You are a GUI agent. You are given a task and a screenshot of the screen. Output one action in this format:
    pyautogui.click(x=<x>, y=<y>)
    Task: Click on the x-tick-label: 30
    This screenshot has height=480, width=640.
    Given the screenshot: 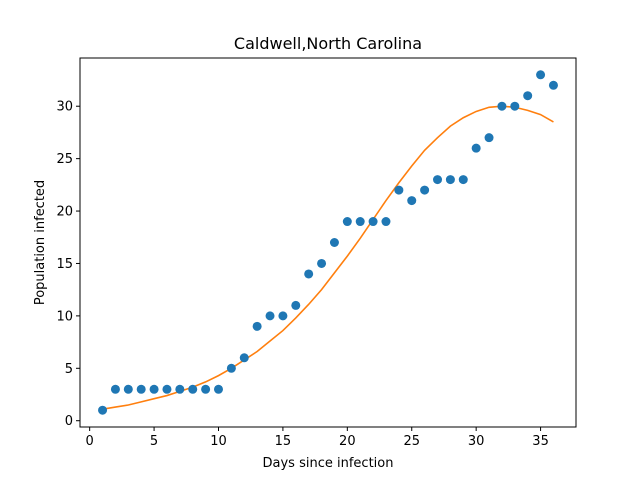 What is the action you would take?
    pyautogui.click(x=476, y=441)
    